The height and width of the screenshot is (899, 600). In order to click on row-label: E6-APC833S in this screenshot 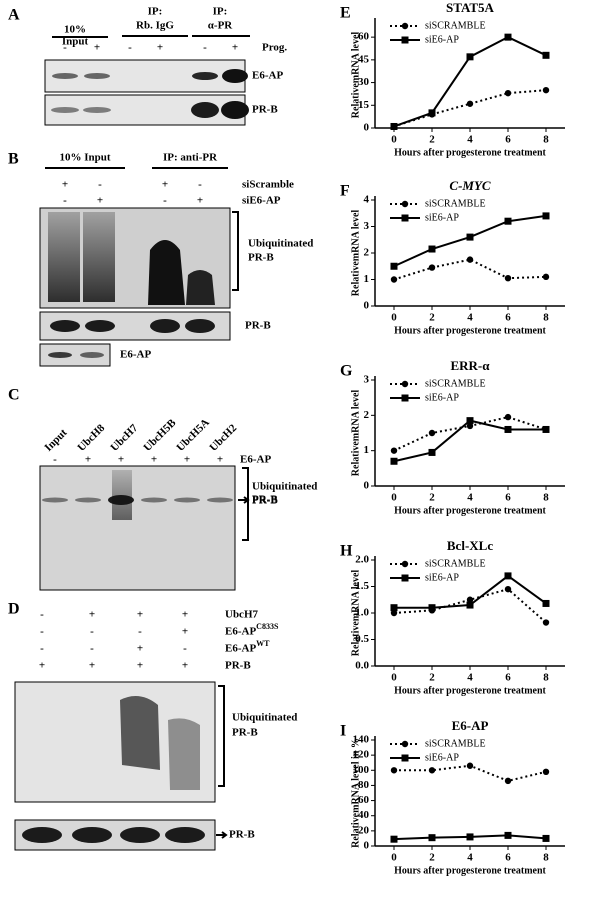, I will do `click(252, 630)`.